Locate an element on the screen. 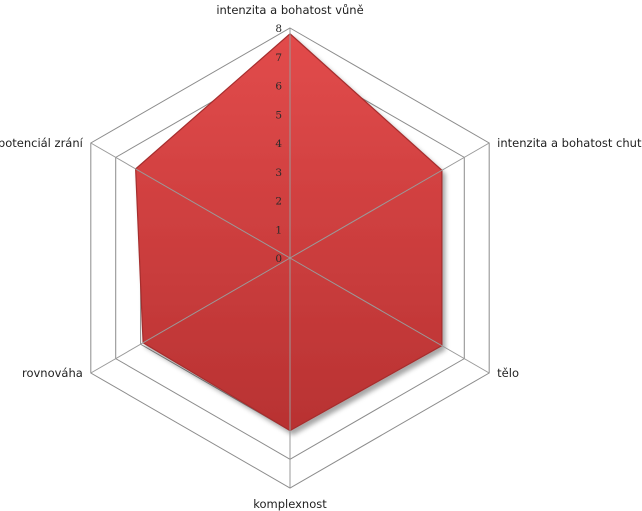 Image resolution: width=642 pixels, height=511 pixels. category-label-4: rovnováha is located at coordinates (52, 373).